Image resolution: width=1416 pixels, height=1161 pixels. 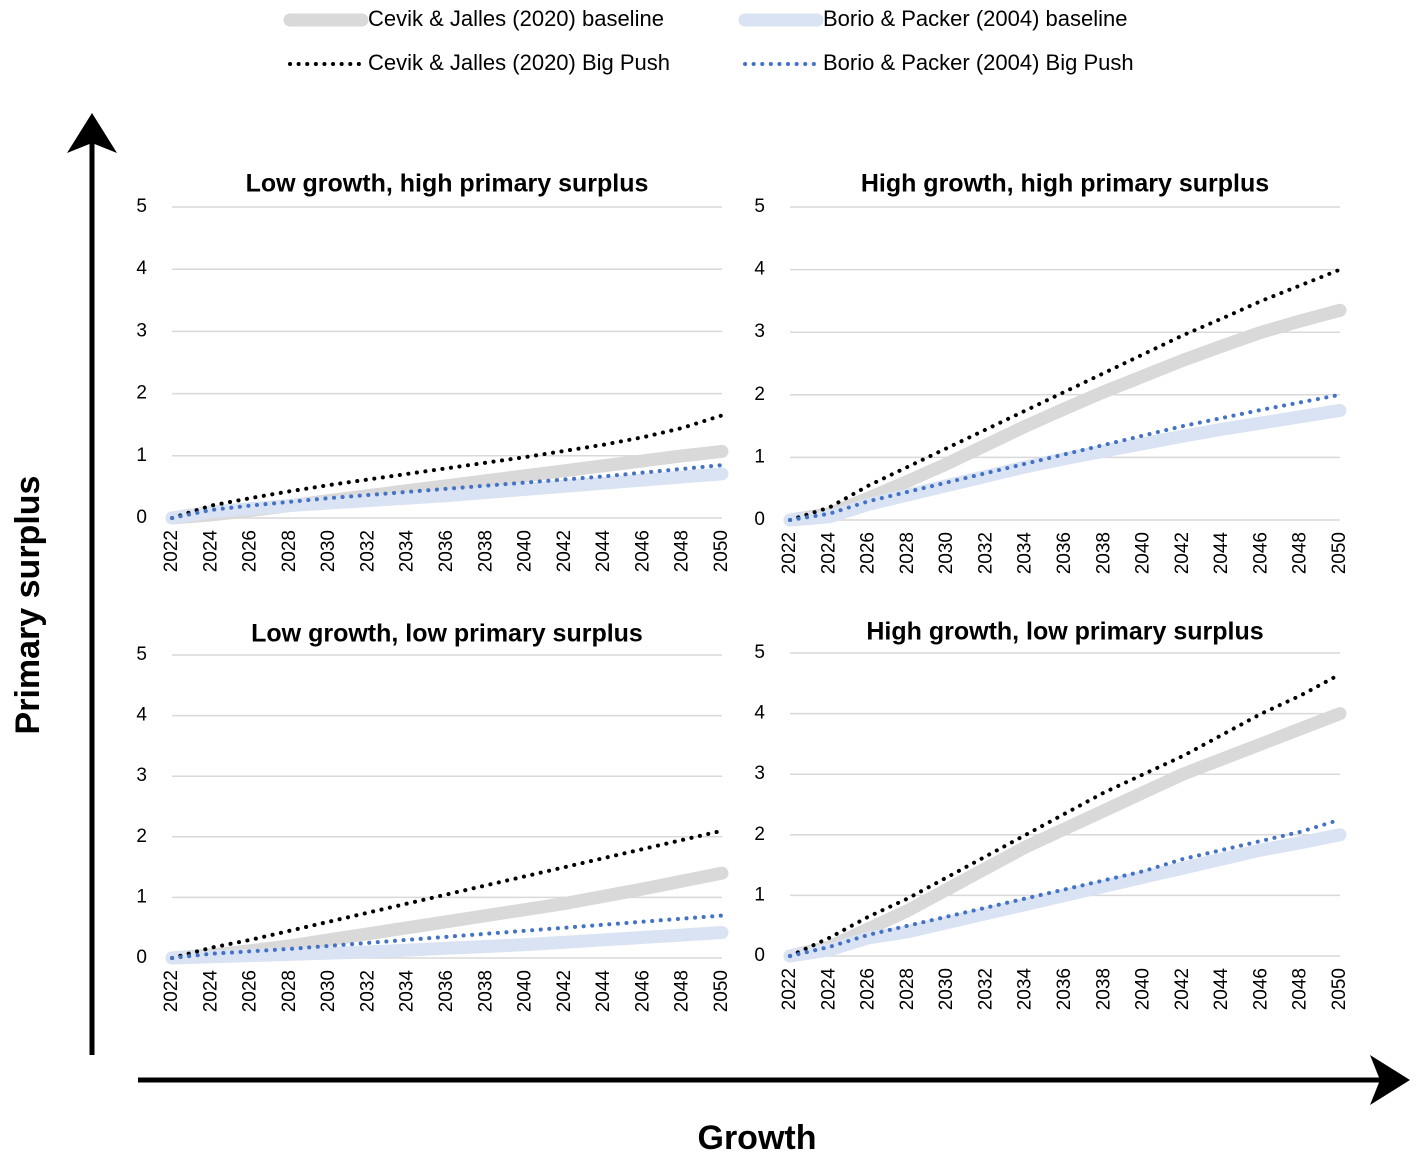 I want to click on x-axis-title: Growth, so click(x=757, y=1138).